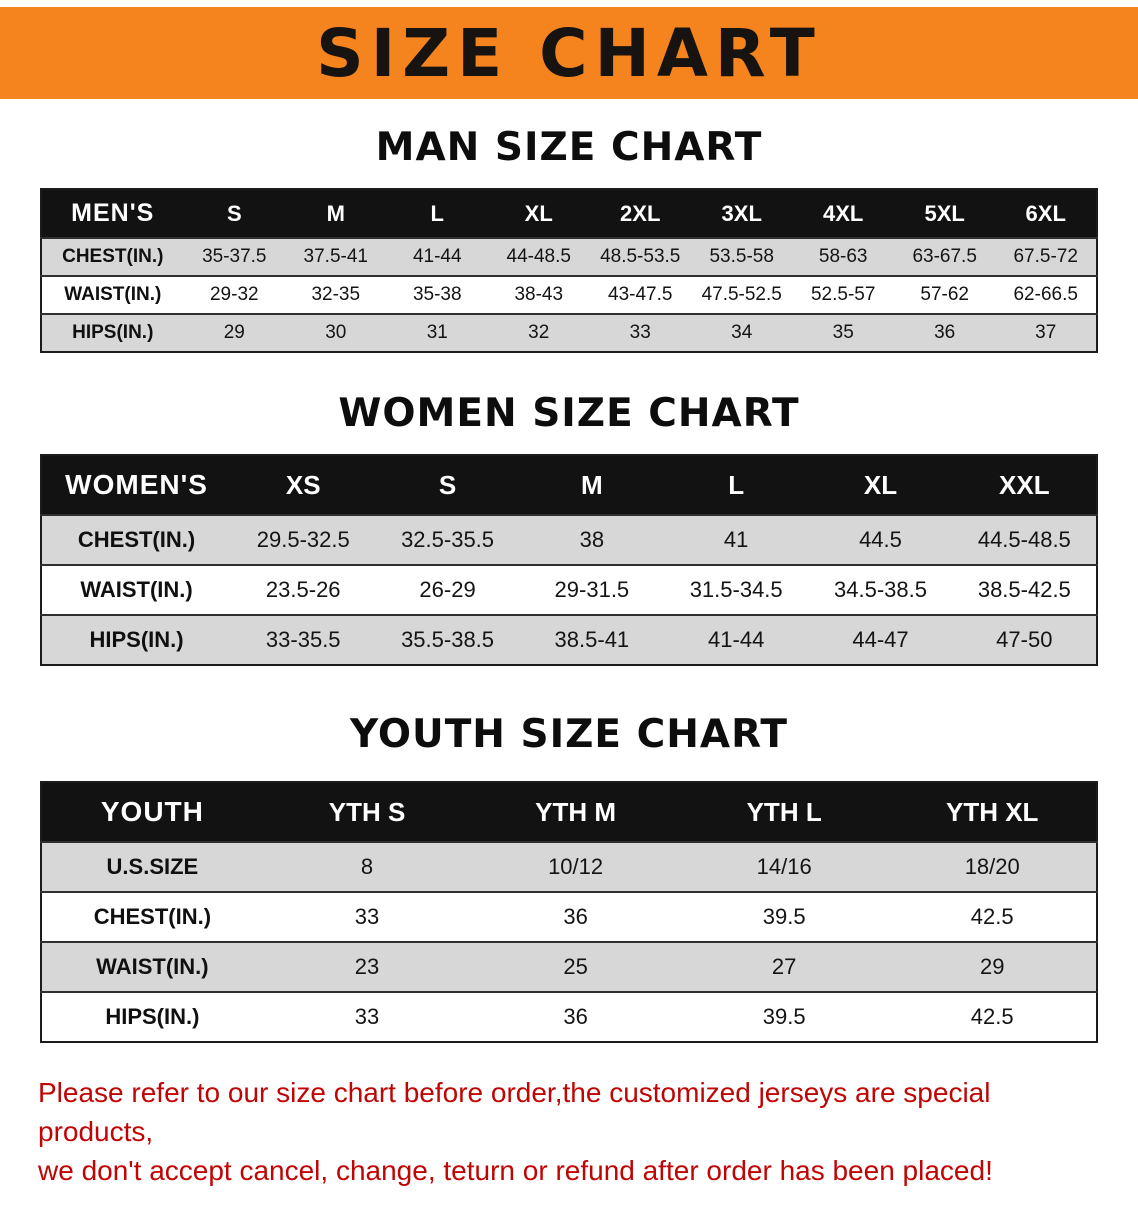  Describe the element at coordinates (448, 539) in the screenshot. I see `size-value-cell: 32.5-35.5` at that location.